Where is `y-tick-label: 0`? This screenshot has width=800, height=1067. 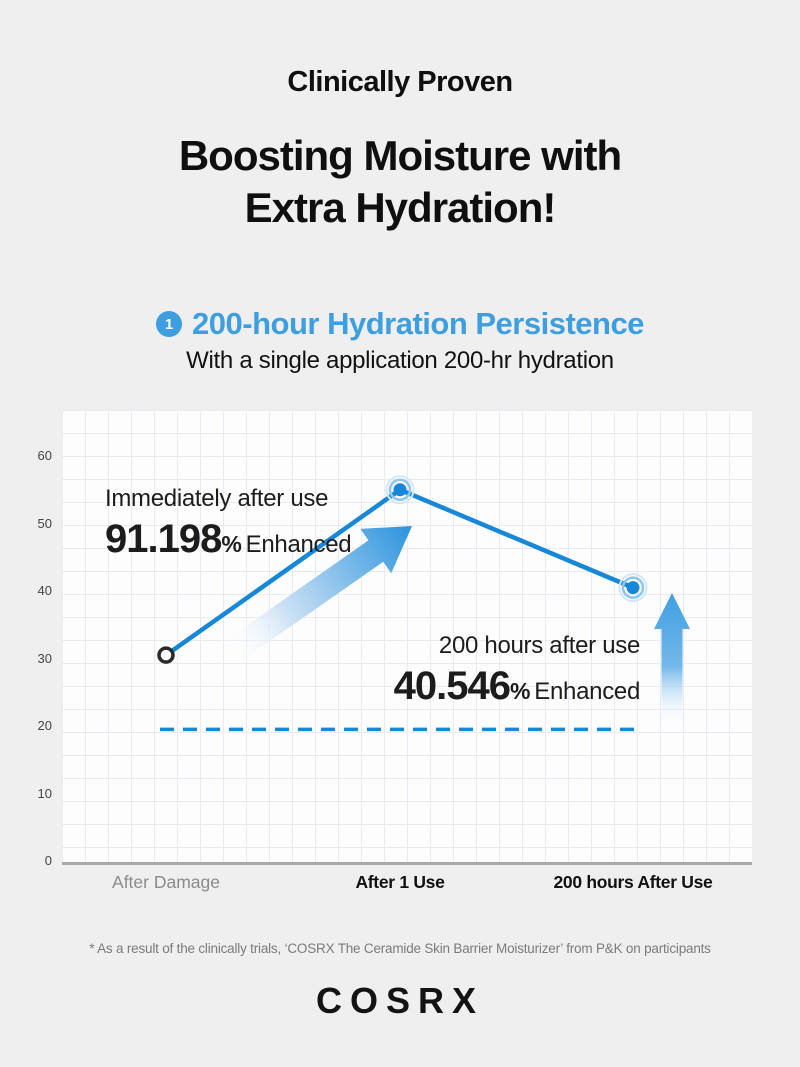 y-tick-label: 0 is located at coordinates (48, 860).